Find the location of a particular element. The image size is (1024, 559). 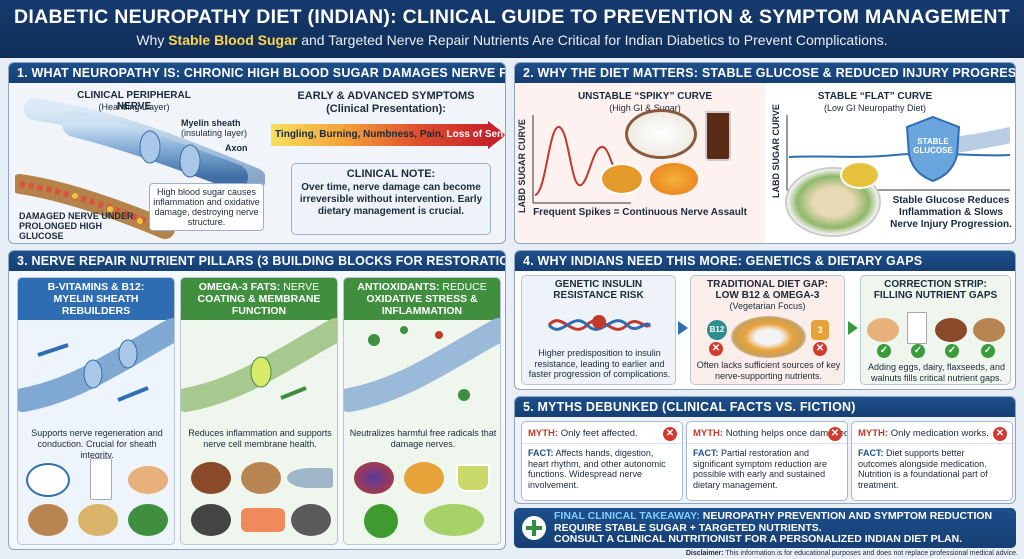

dal-bowl-icon is located at coordinates (860, 175).